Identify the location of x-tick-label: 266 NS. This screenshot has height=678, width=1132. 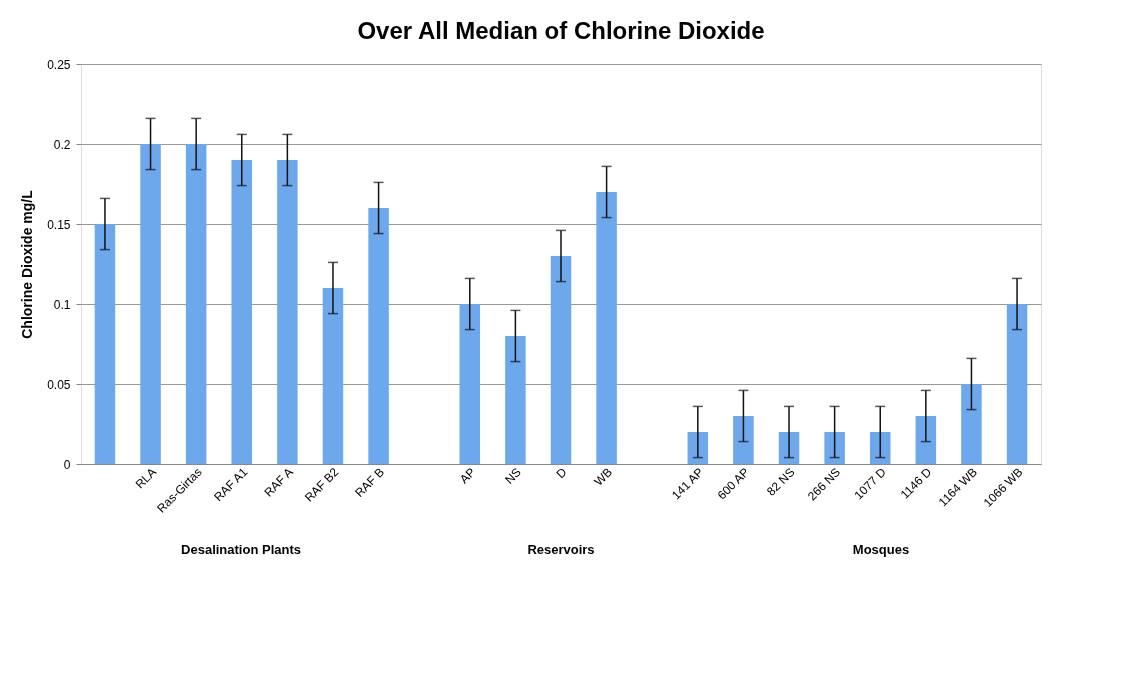
(824, 484).